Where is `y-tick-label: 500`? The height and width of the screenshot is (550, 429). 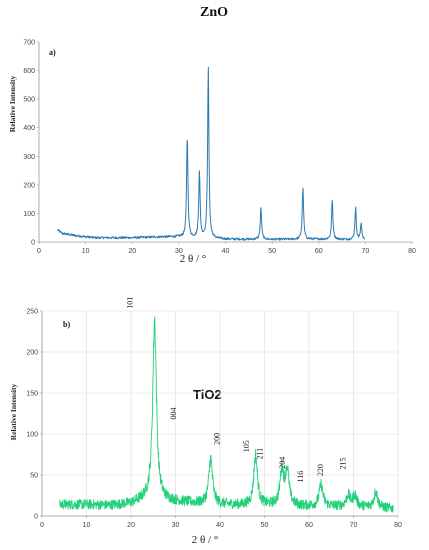 y-tick-label: 500 is located at coordinates (29, 100).